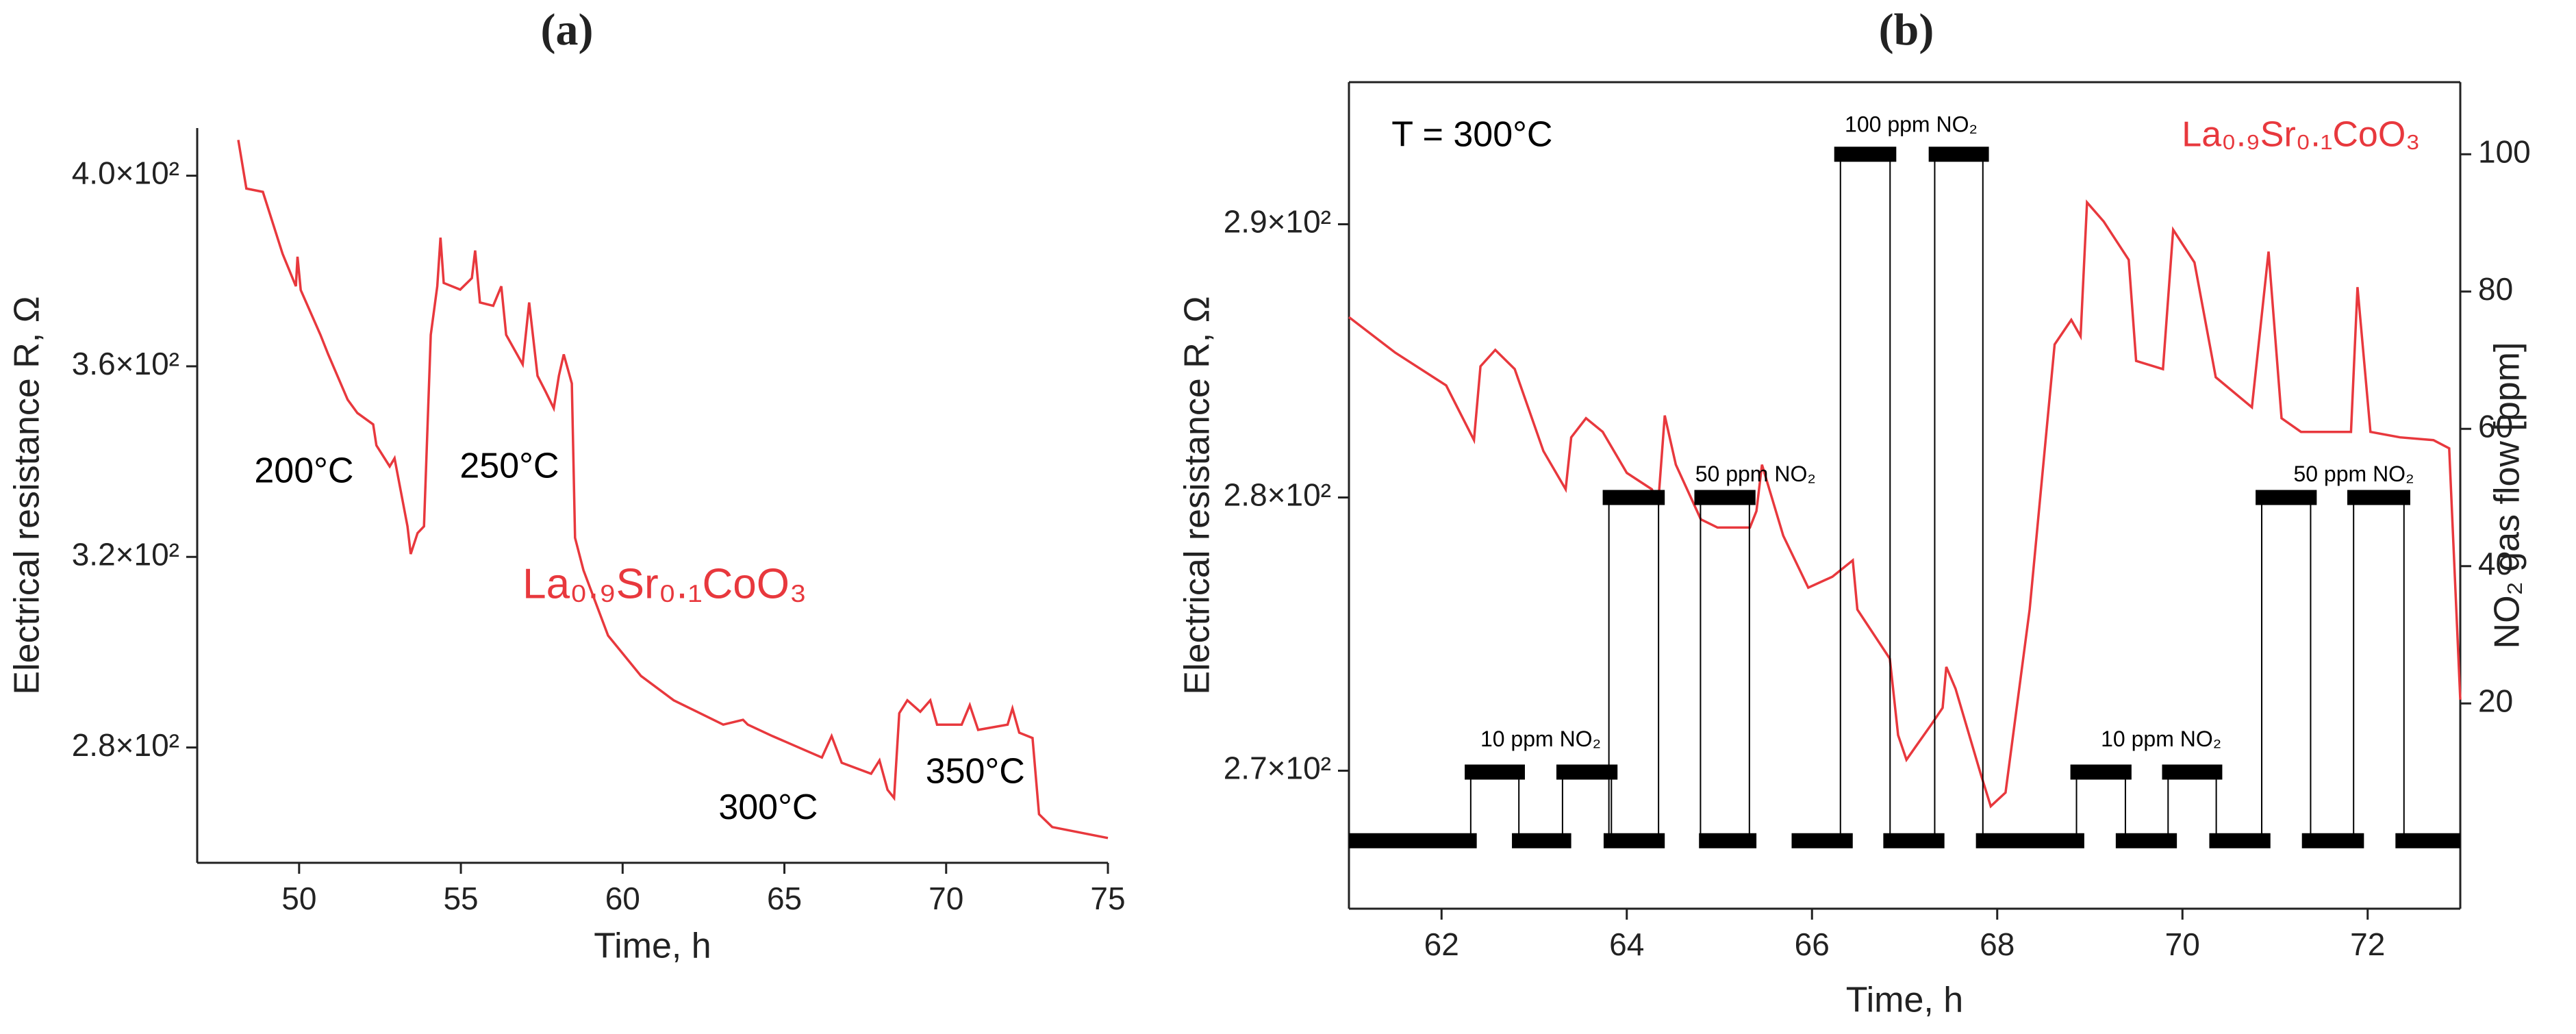 The width and height of the screenshot is (2576, 1034). Describe the element at coordinates (2495, 563) in the screenshot. I see `y2-tick-label: 40` at that location.